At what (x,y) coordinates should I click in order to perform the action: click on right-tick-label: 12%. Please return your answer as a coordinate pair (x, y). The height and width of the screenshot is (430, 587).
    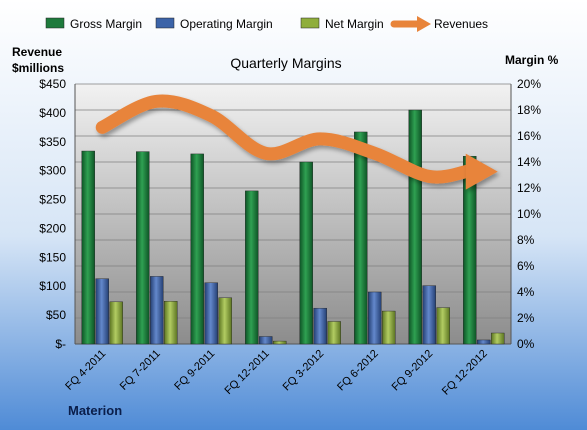
    Looking at the image, I should click on (529, 188).